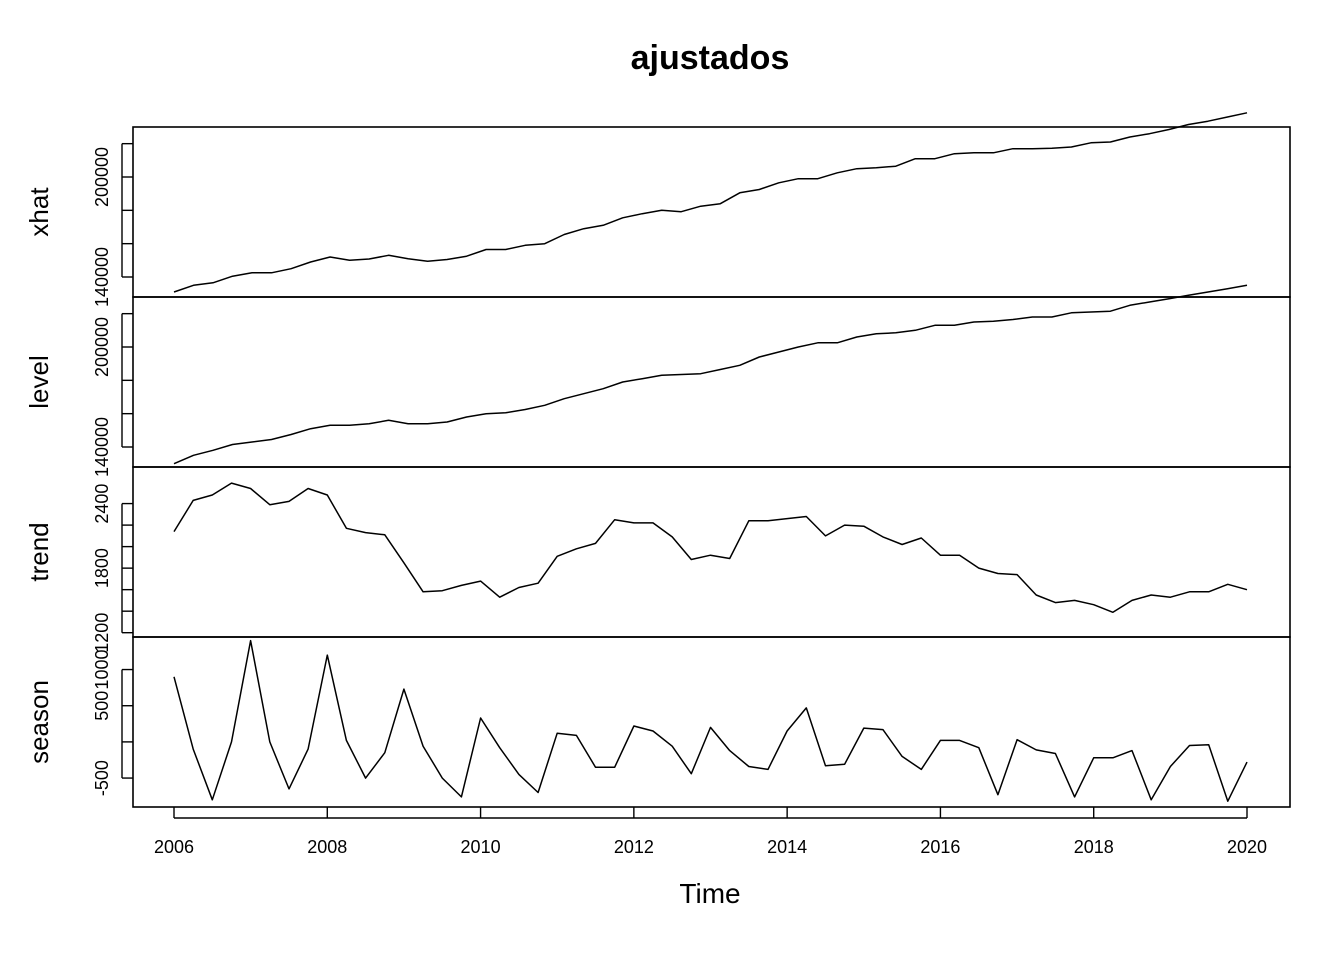 This screenshot has height=960, width=1344. Describe the element at coordinates (940, 847) in the screenshot. I see `x-tick-label: 2016` at that location.